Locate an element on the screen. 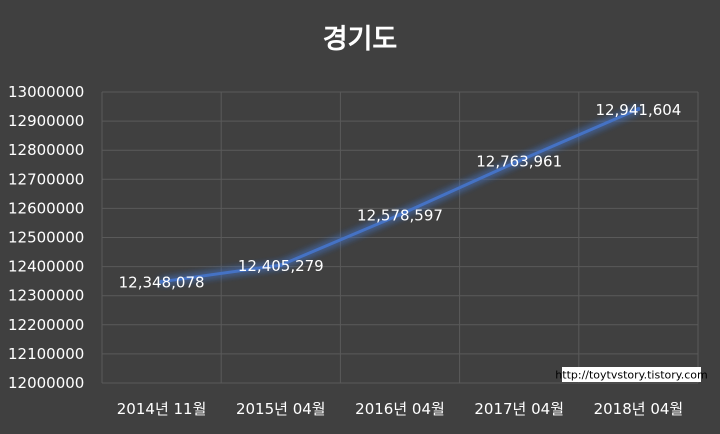 This screenshot has height=434, width=720. y-tick-label: 12900000 is located at coordinates (46, 121).